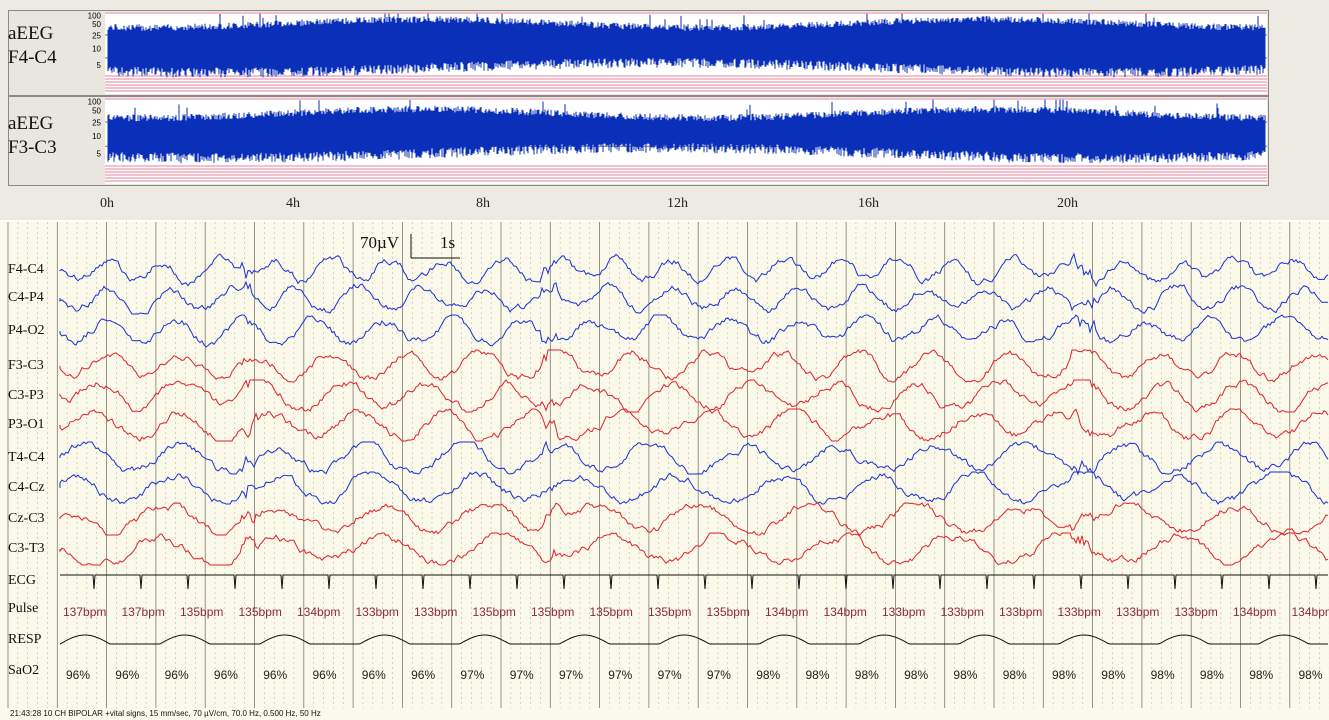 Image resolution: width=1329 pixels, height=720 pixels. What do you see at coordinates (32, 57) in the screenshot?
I see `aeeg-label-1-line2: F4-C4` at bounding box center [32, 57].